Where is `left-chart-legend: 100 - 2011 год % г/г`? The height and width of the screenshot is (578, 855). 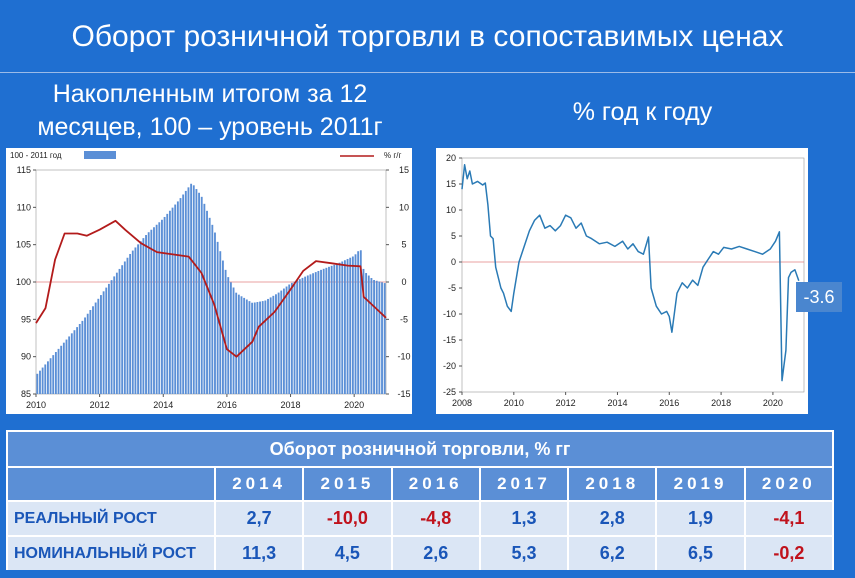
left-chart-legend: 100 - 2011 год % г/г is located at coordinates (205, 155).